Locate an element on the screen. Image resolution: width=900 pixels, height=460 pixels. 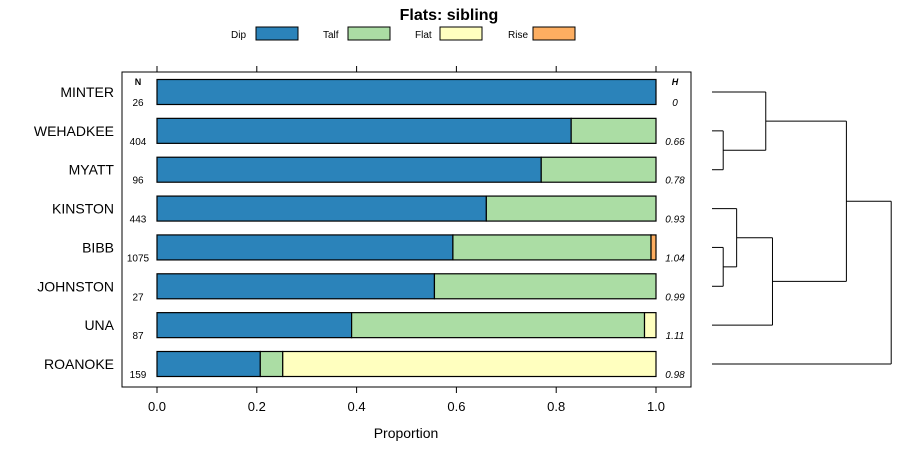
row-label: MYATT is located at coordinates (92, 170).